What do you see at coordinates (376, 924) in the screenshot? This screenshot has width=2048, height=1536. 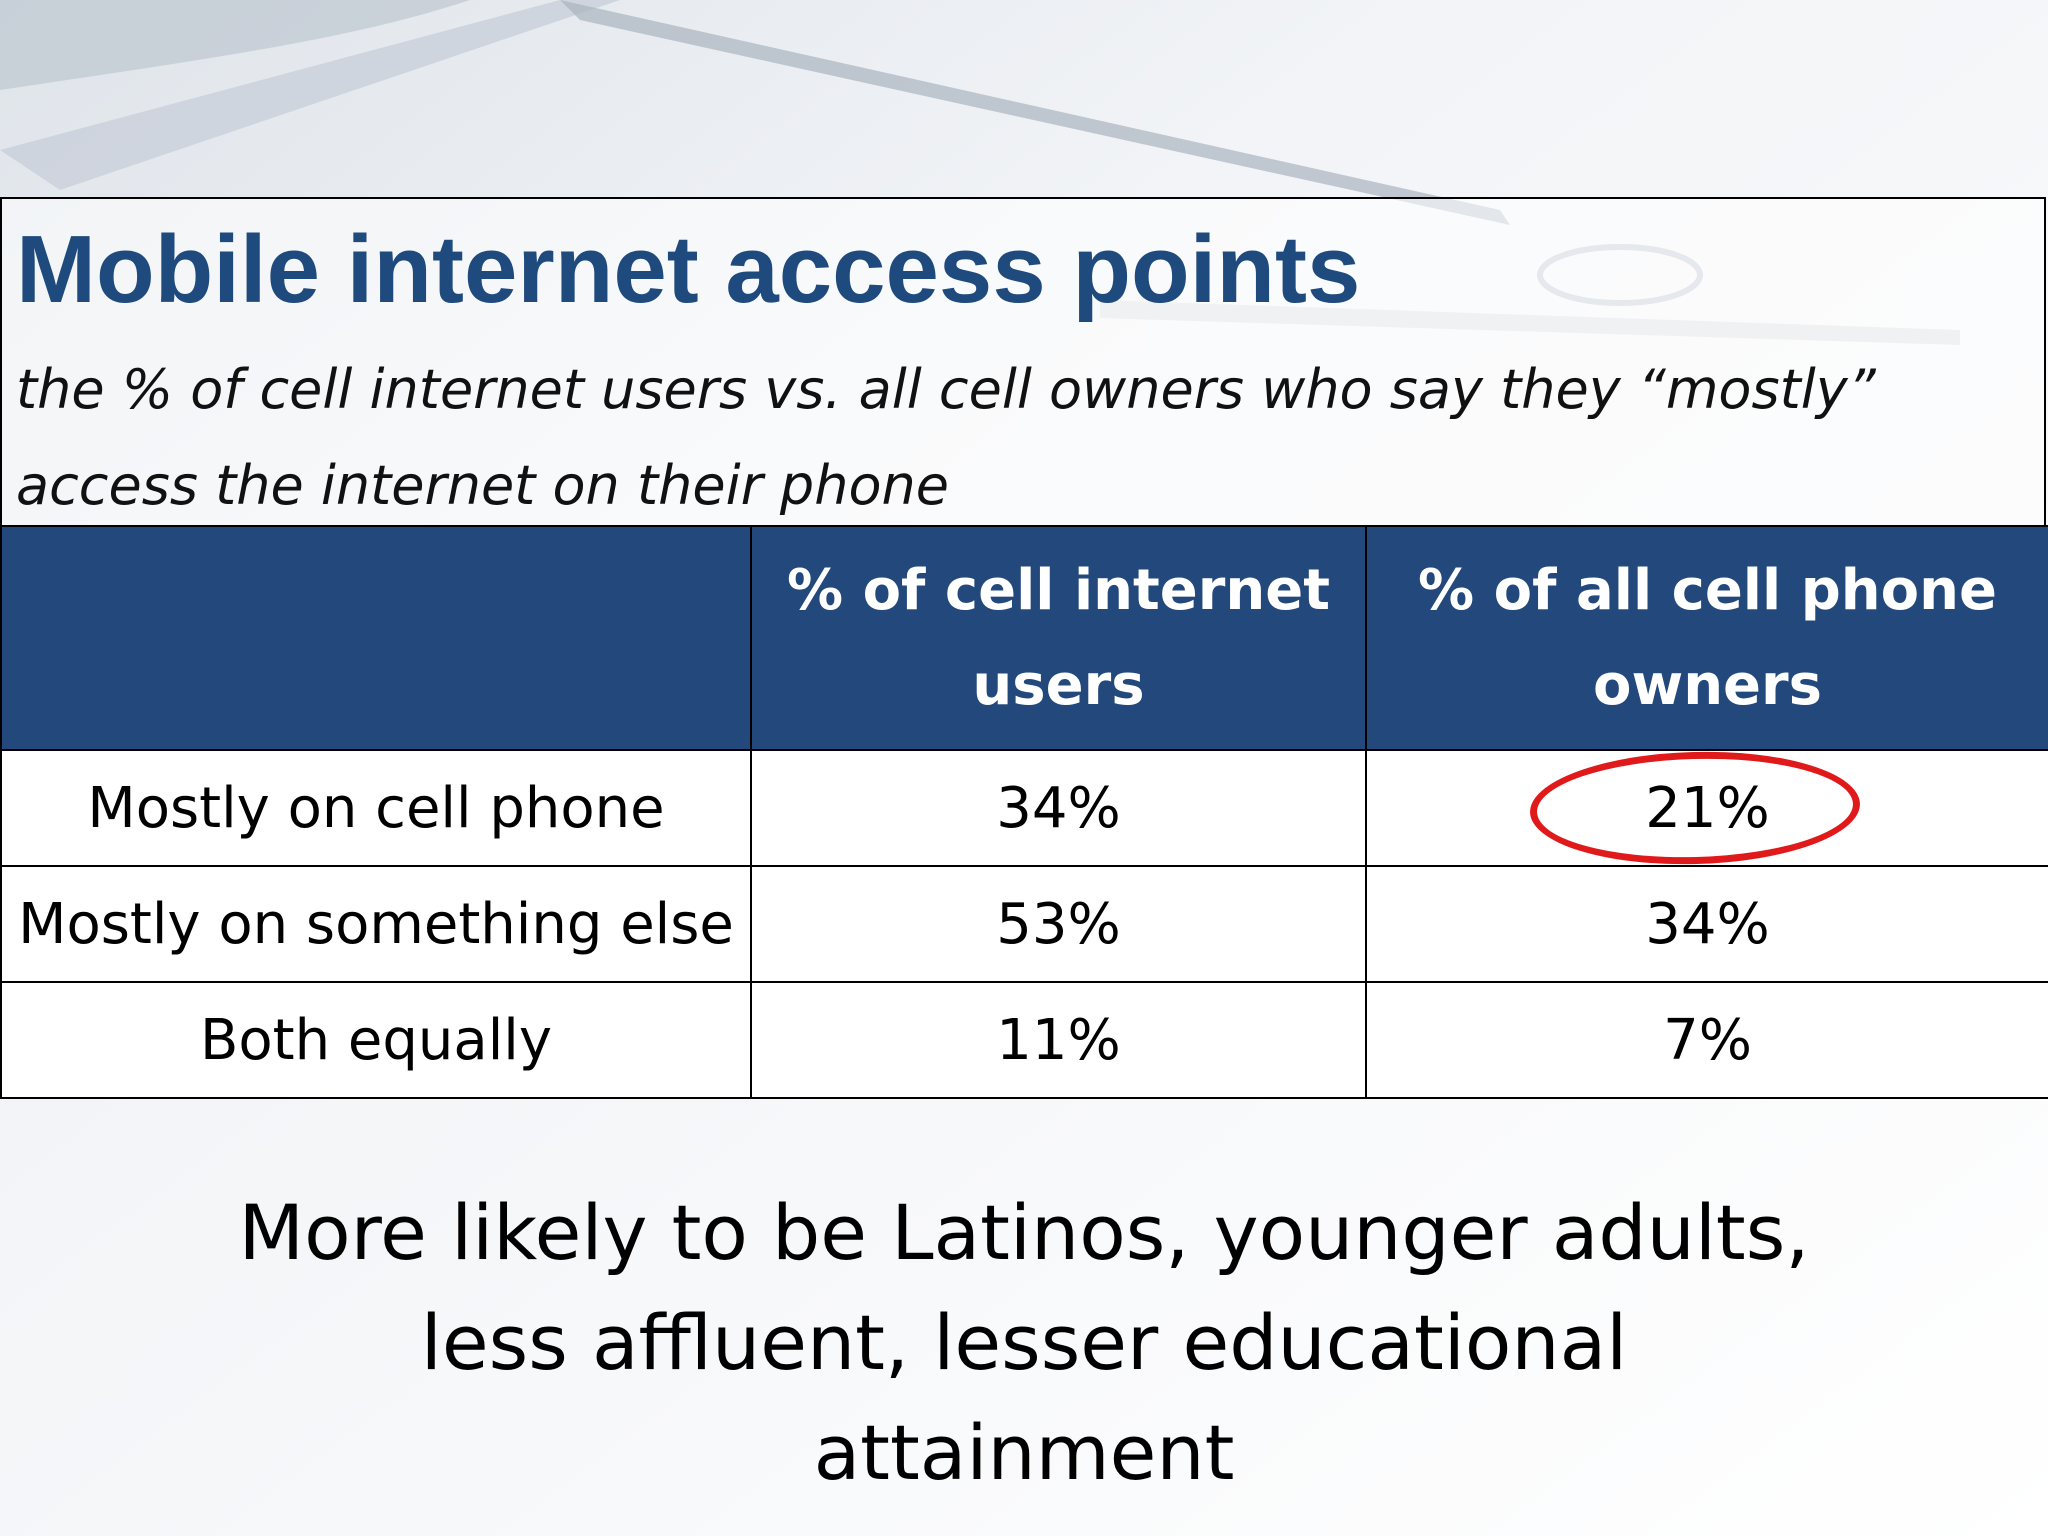 I see `row-label: Mostly on something else` at bounding box center [376, 924].